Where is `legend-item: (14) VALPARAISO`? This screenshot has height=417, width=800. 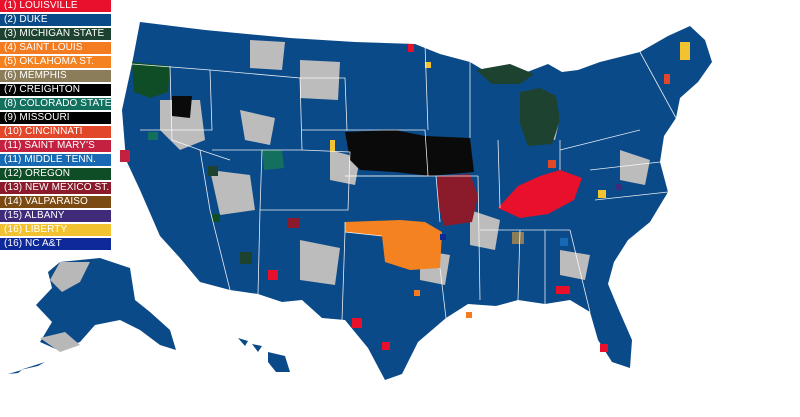
legend-item: (14) VALPARAISO is located at coordinates (55, 202).